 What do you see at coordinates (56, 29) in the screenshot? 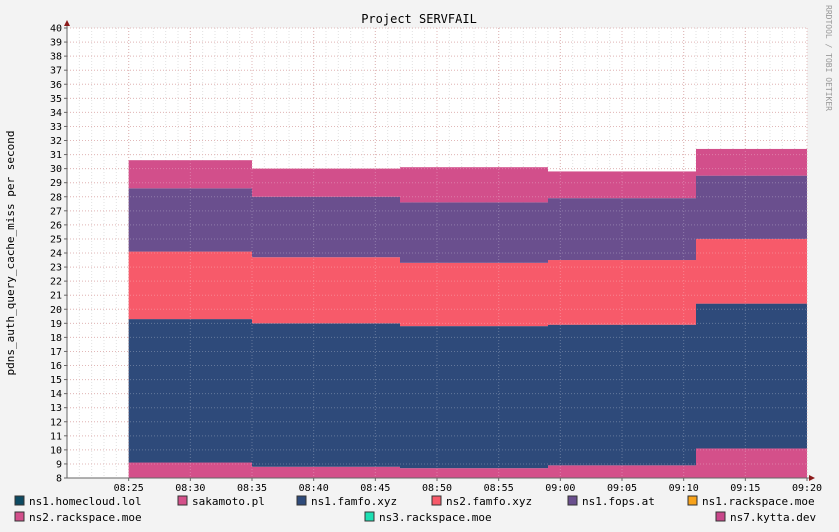
I see `y-tick-label: 40` at bounding box center [56, 29].